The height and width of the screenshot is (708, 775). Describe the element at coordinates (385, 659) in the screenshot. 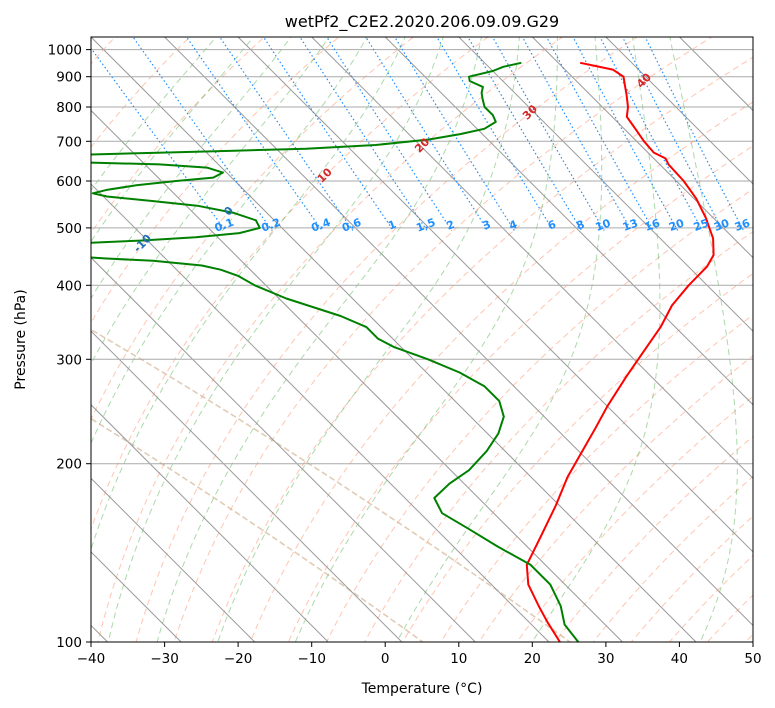

I see `x-tick-label: 0` at that location.